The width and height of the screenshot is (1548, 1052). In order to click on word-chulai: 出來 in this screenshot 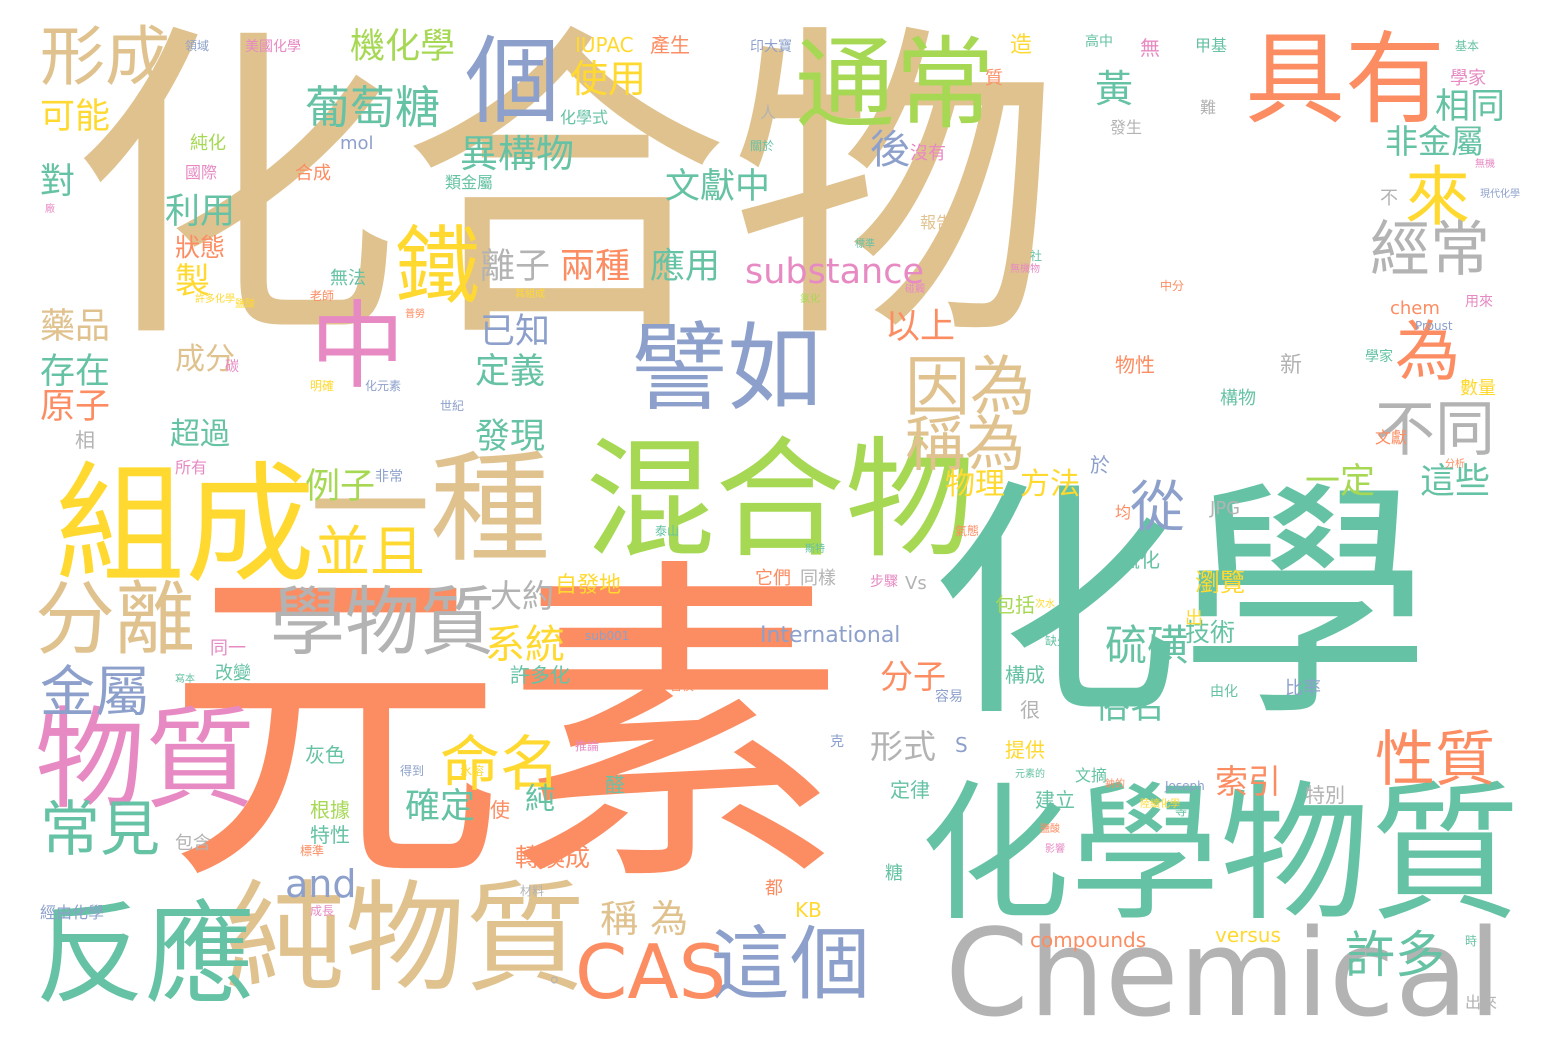, I will do `click(1481, 1002)`.